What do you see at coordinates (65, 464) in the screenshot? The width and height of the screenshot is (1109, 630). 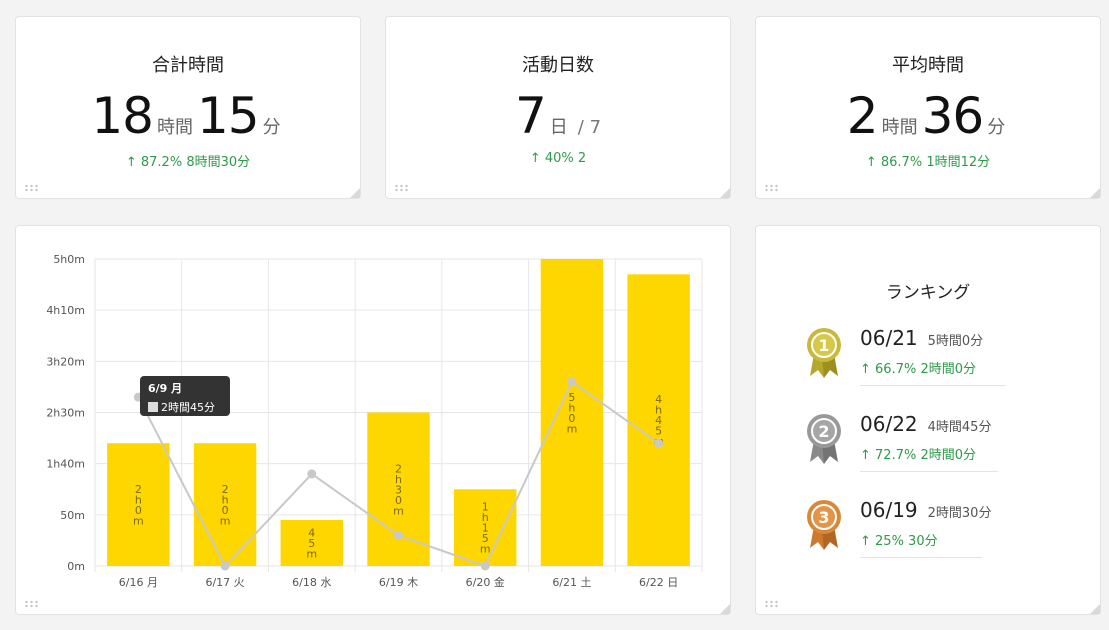 I see `y-tick-label: 1h40m` at bounding box center [65, 464].